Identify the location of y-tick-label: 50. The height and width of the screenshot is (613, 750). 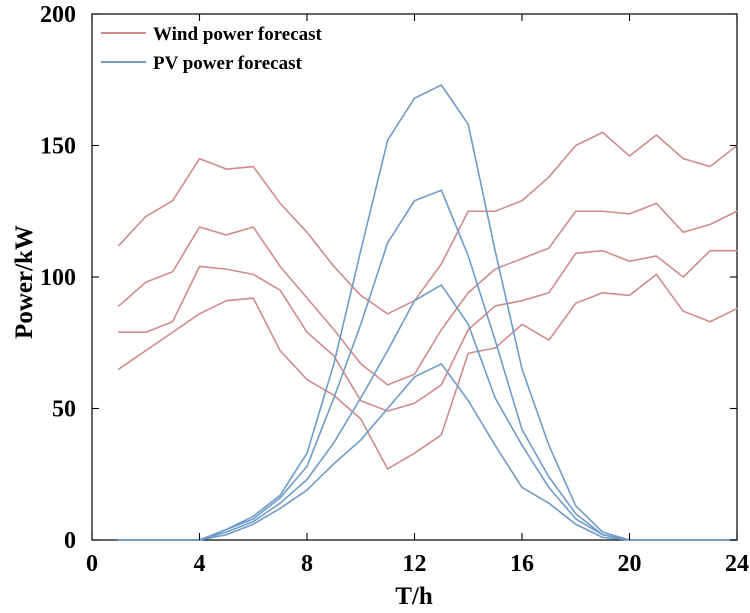
(64, 410).